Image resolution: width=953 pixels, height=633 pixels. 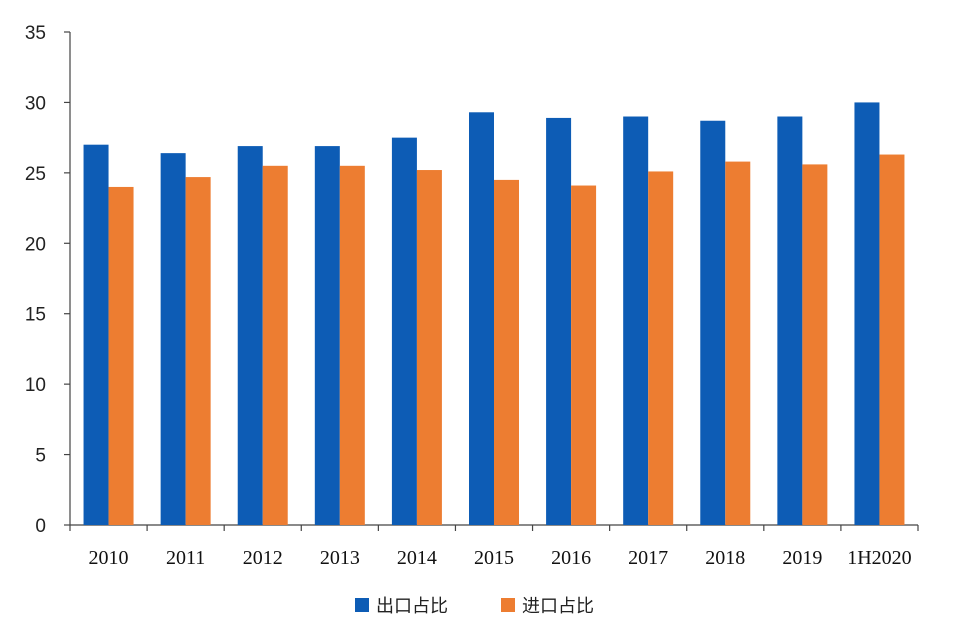 What do you see at coordinates (48, 280) in the screenshot?
I see `y-axis: 0 5 10 15 20 25 30 35` at bounding box center [48, 280].